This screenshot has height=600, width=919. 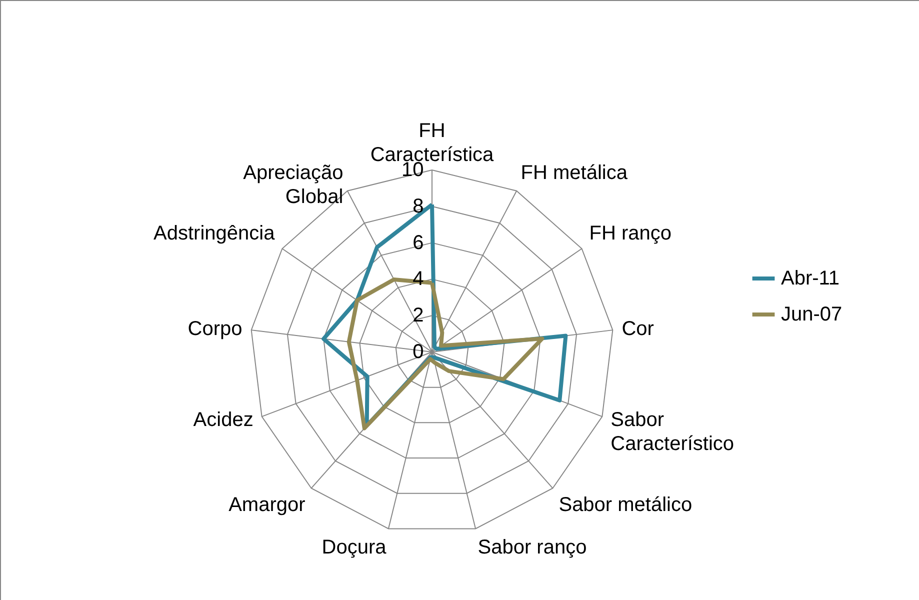 I want to click on y-tick-label: 2, so click(x=418, y=315).